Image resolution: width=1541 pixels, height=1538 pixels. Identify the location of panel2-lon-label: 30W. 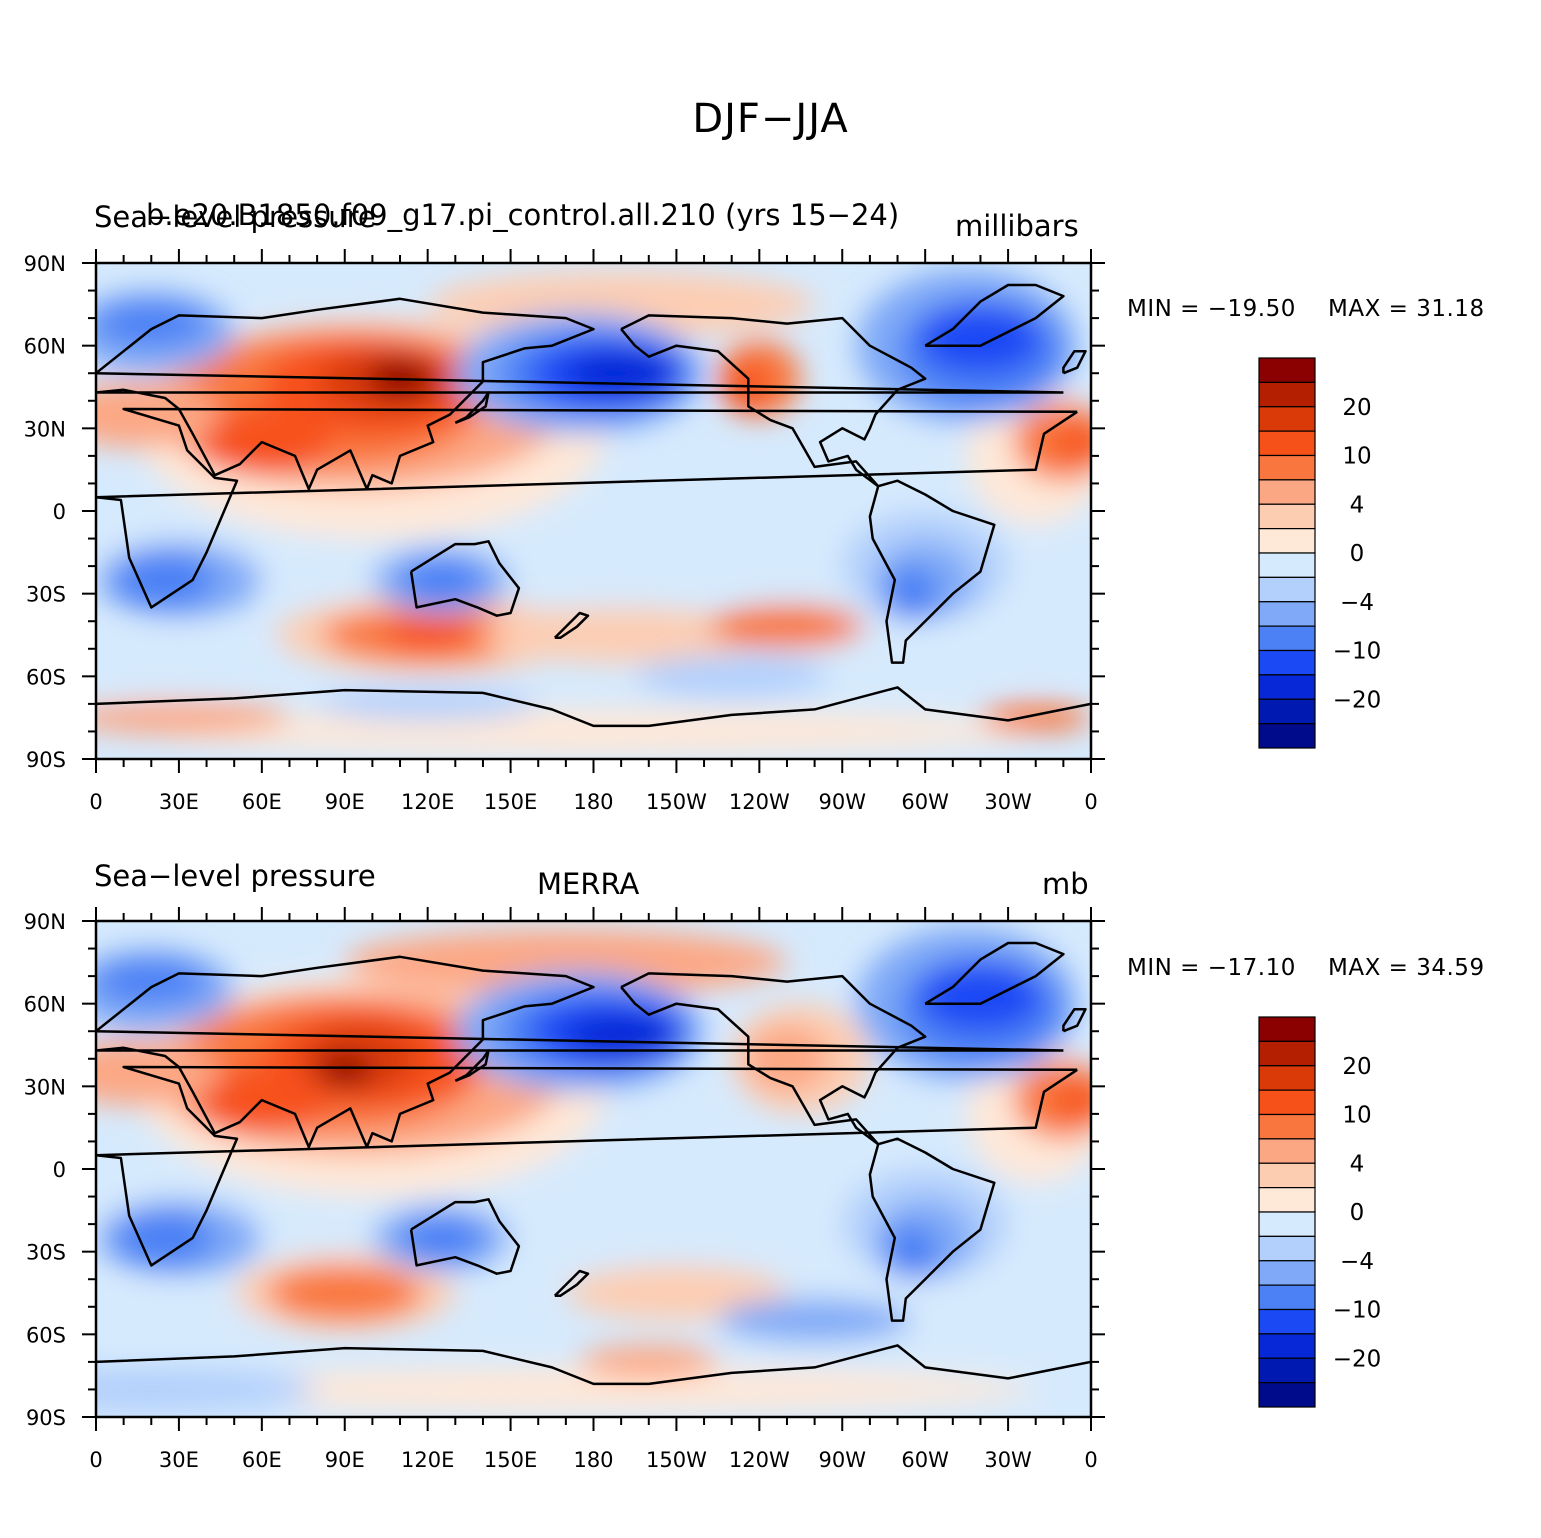
(1008, 1460).